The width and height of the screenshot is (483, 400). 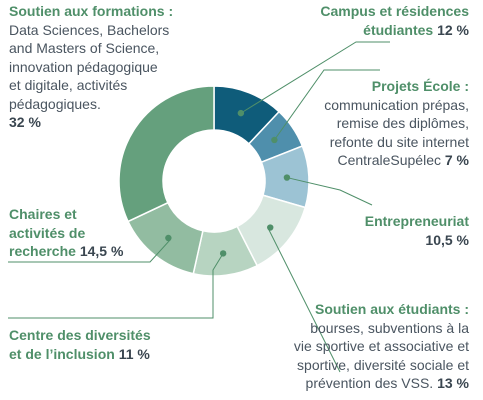 I want to click on label-percent: 14,5 %, so click(x=101, y=251).